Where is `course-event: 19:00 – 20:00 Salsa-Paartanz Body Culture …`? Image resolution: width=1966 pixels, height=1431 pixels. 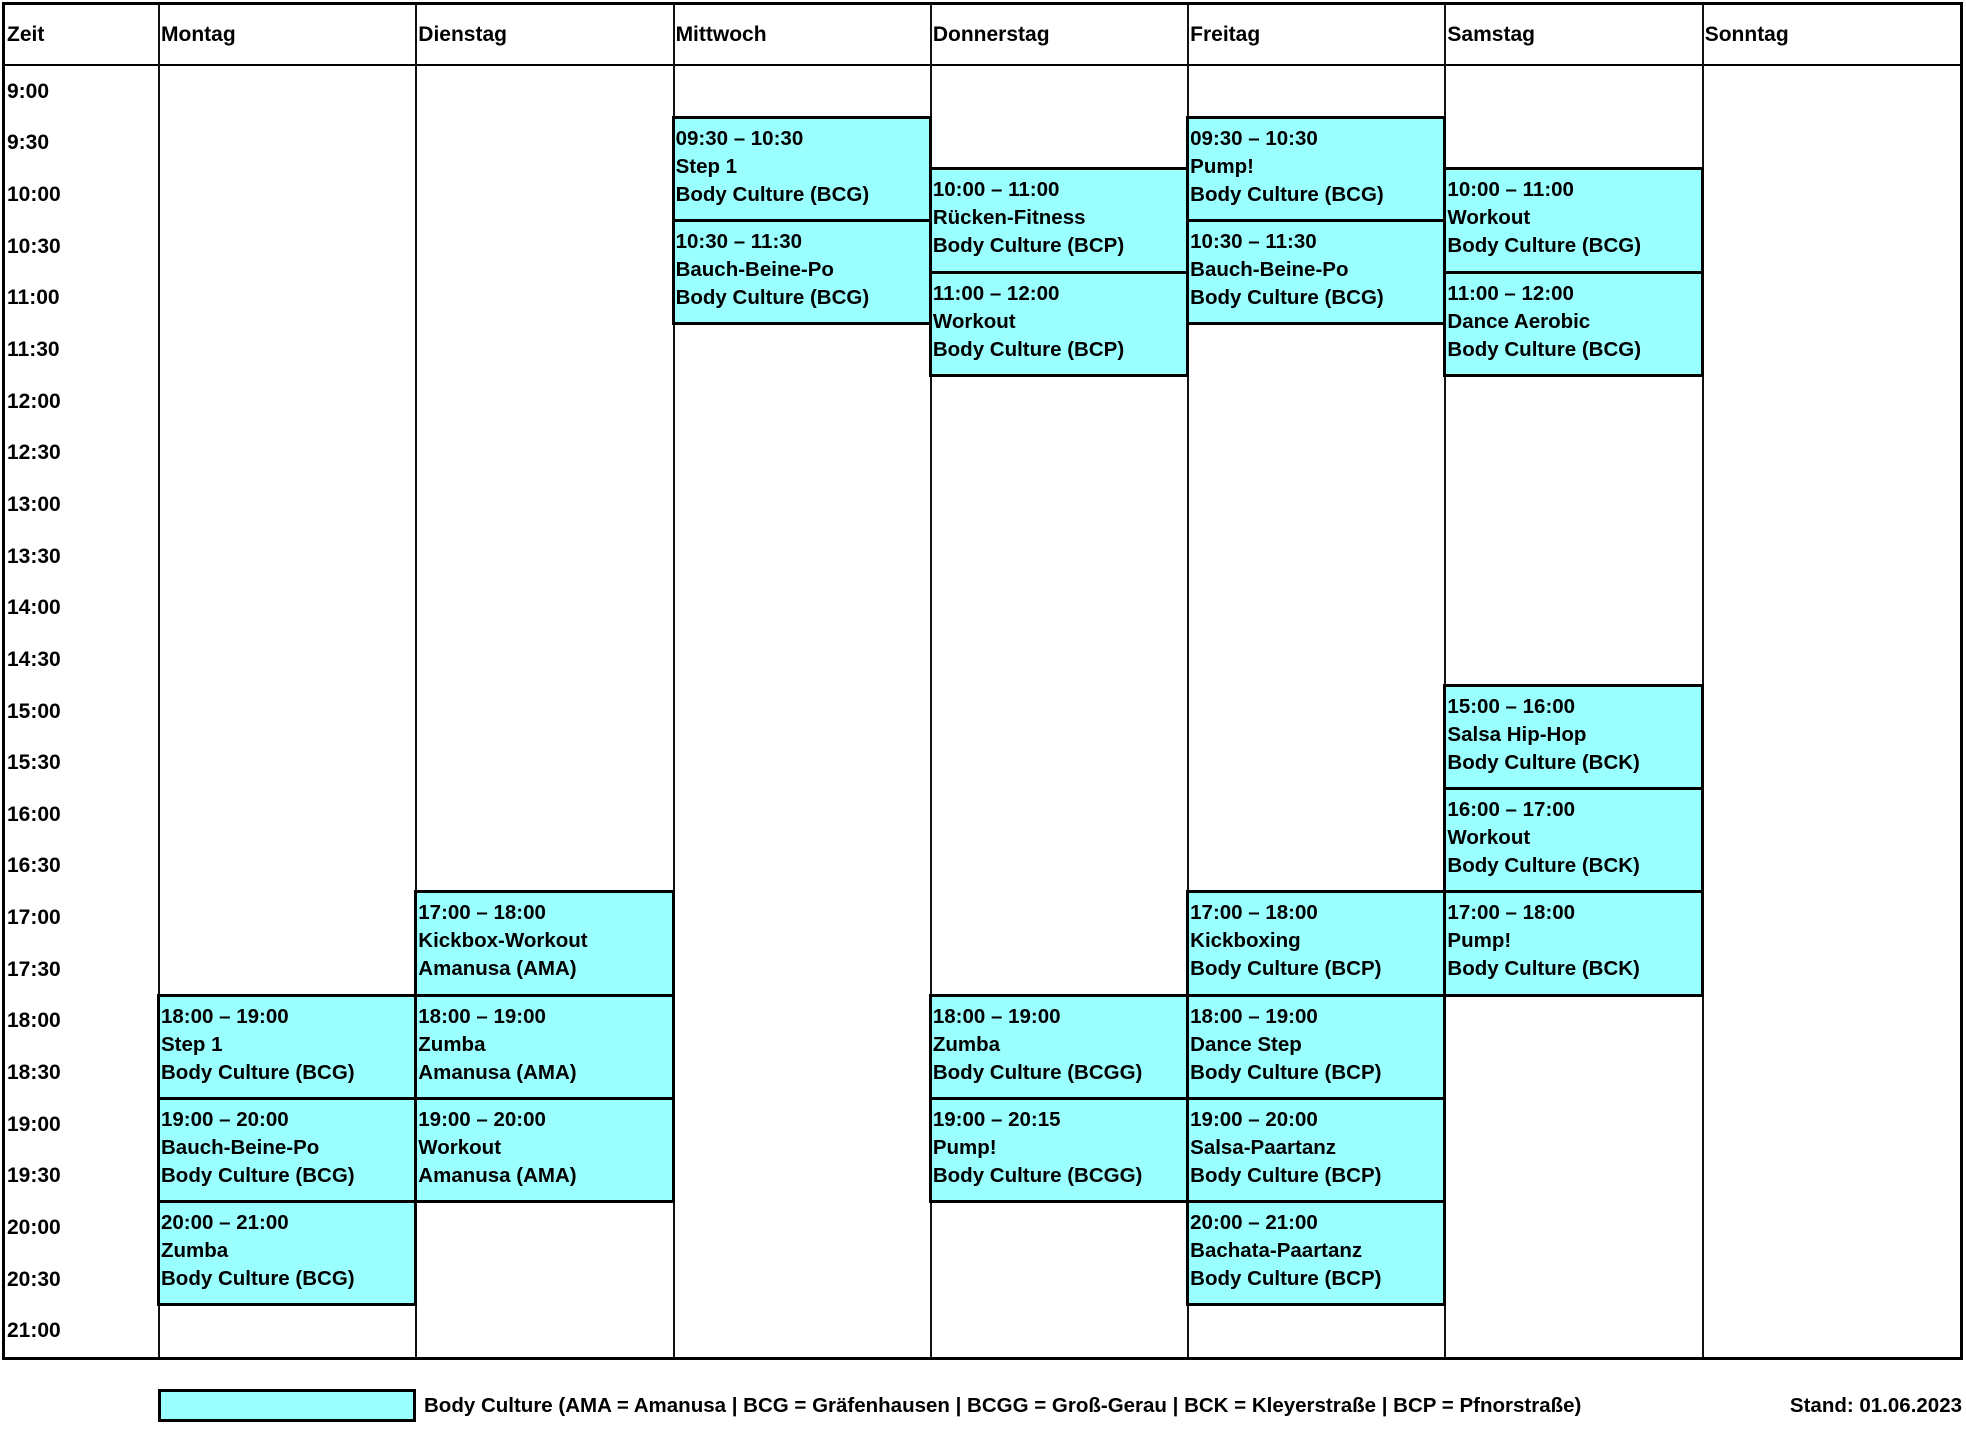
course-event: 19:00 – 20:00 Salsa-Paartanz Body Culture … is located at coordinates (1316, 1150).